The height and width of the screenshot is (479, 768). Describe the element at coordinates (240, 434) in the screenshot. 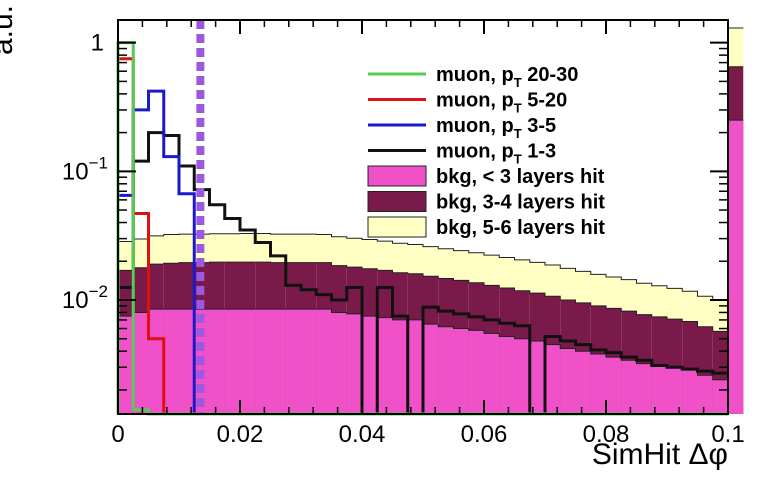

I see `x-tick-label: 0.02` at that location.